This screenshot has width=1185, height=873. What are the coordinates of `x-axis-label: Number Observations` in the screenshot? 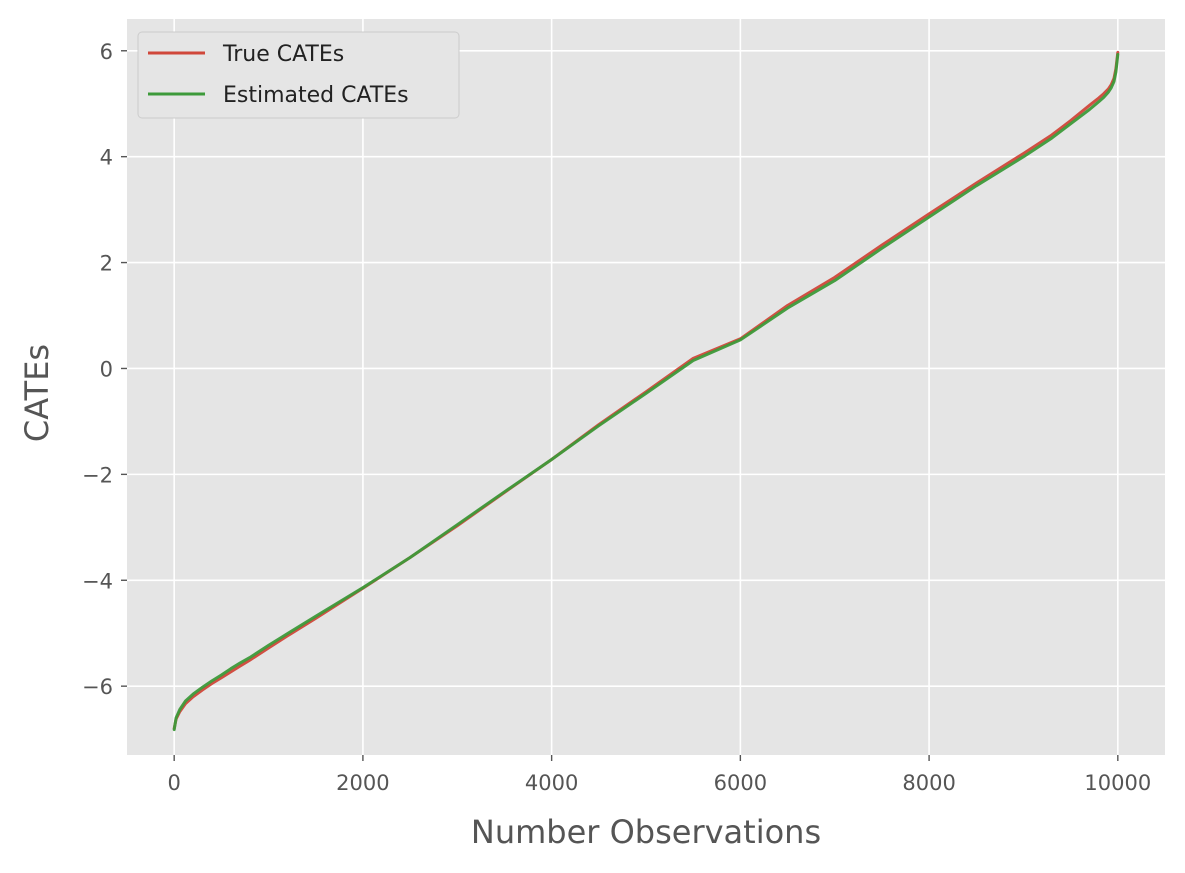 It's located at (646, 832).